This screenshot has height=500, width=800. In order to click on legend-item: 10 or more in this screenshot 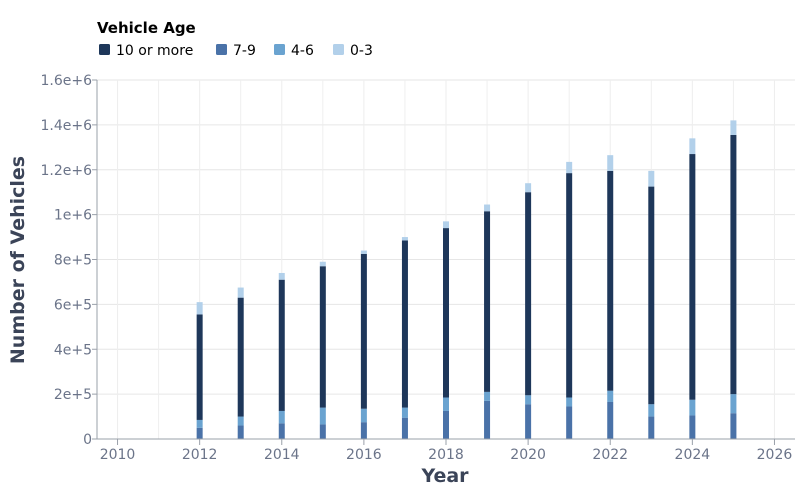, I will do `click(146, 51)`.